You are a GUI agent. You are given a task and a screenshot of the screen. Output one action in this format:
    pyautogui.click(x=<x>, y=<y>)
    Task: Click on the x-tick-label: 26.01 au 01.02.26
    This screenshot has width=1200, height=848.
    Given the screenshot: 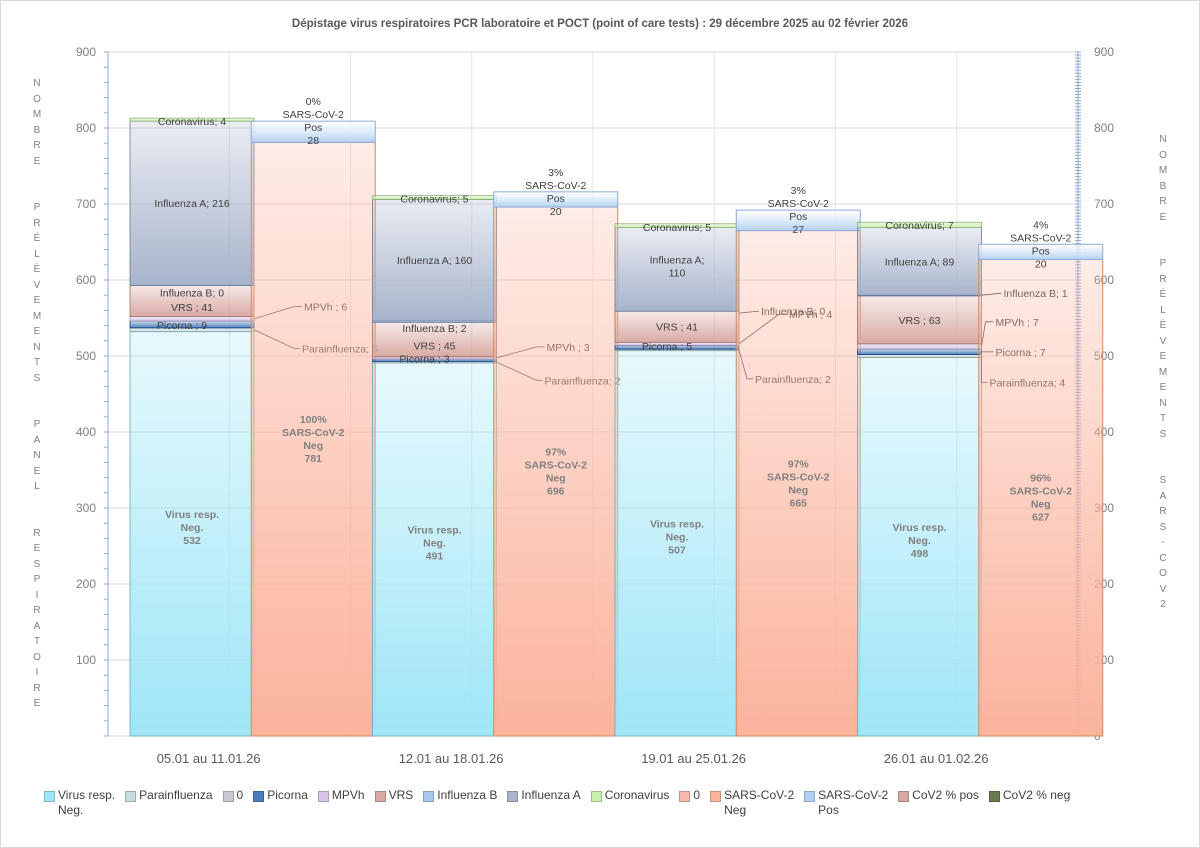 What is the action you would take?
    pyautogui.click(x=936, y=758)
    